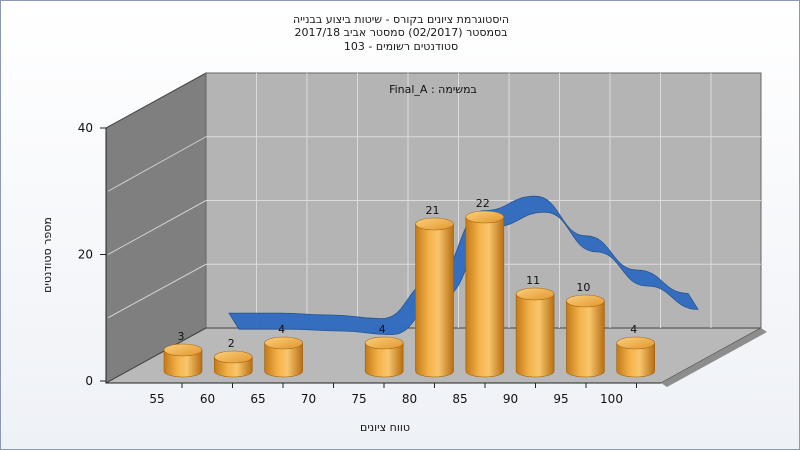 The width and height of the screenshot is (800, 451). Describe the element at coordinates (85, 128) in the screenshot. I see `y-tick-label: 40` at that location.